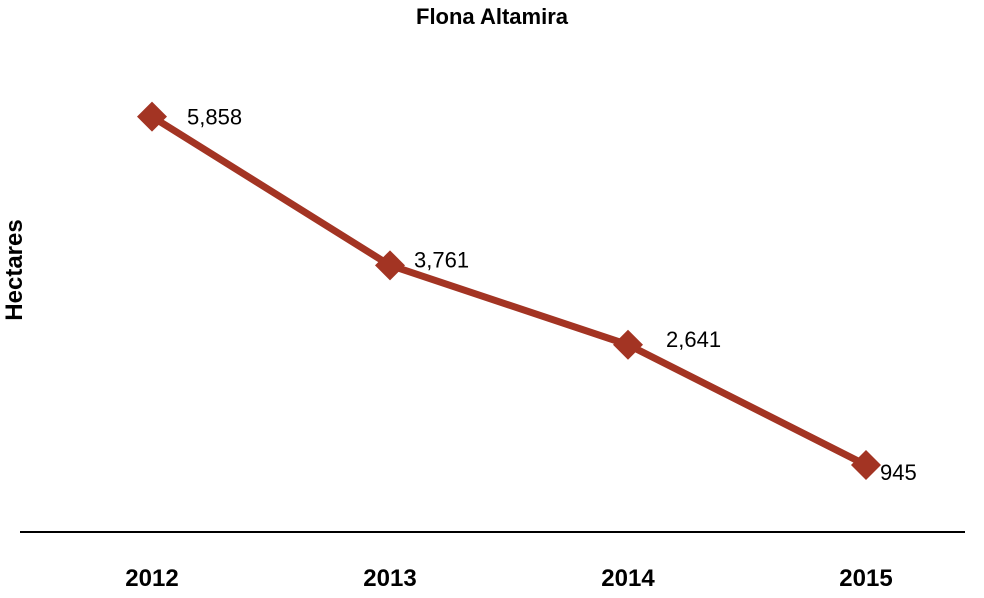 The image size is (984, 598). Describe the element at coordinates (14, 269) in the screenshot. I see `y-axis-label: Hectares` at that location.